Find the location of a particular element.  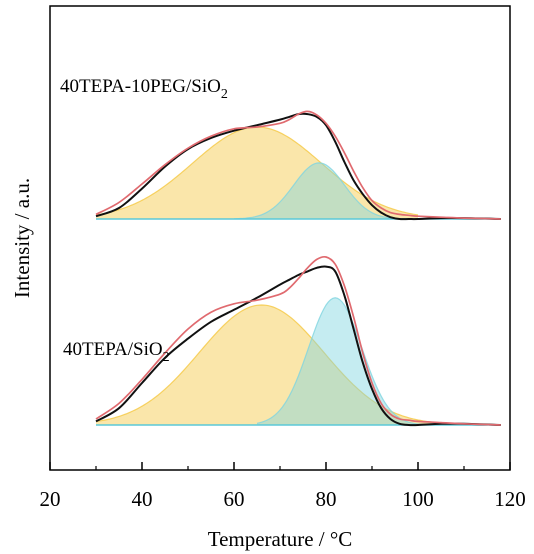

measured-curve is located at coordinates (298, 166).